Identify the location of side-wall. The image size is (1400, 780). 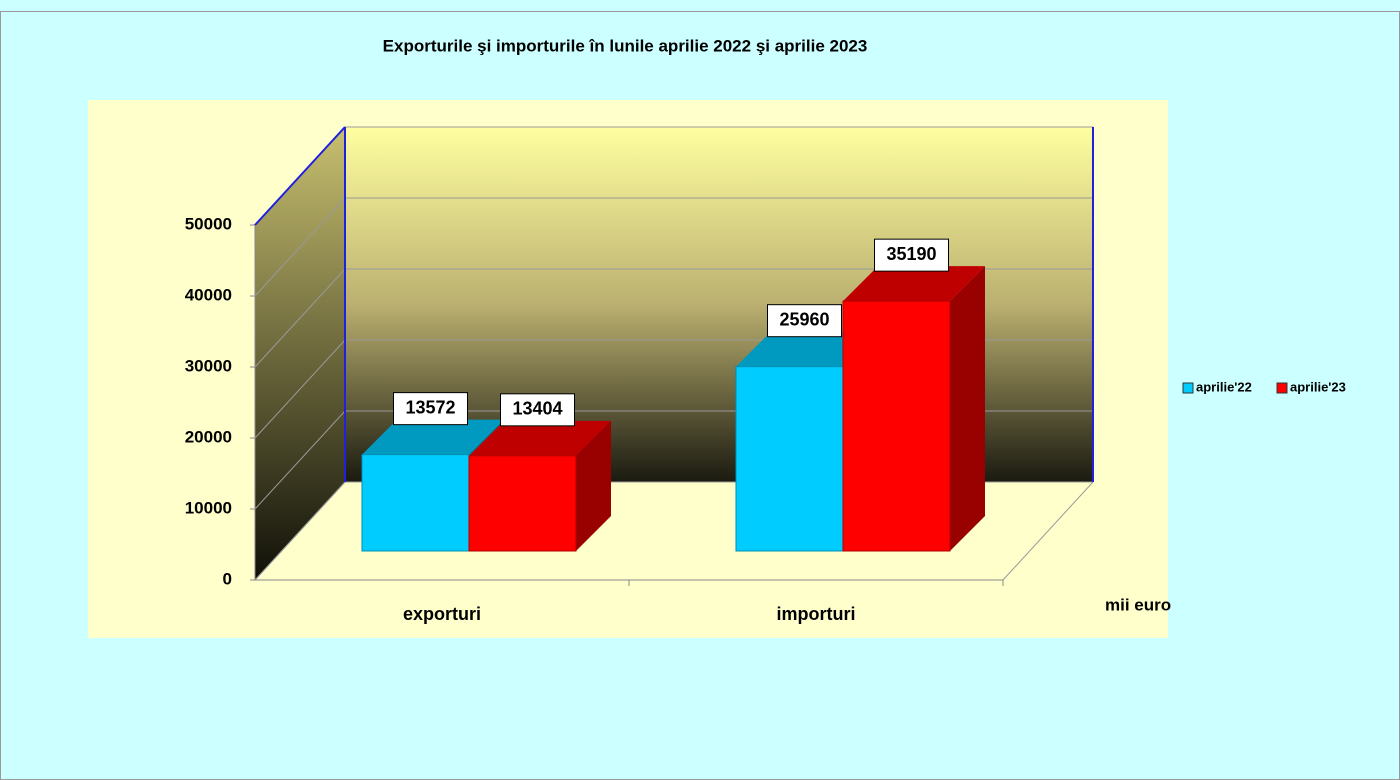
(300, 353).